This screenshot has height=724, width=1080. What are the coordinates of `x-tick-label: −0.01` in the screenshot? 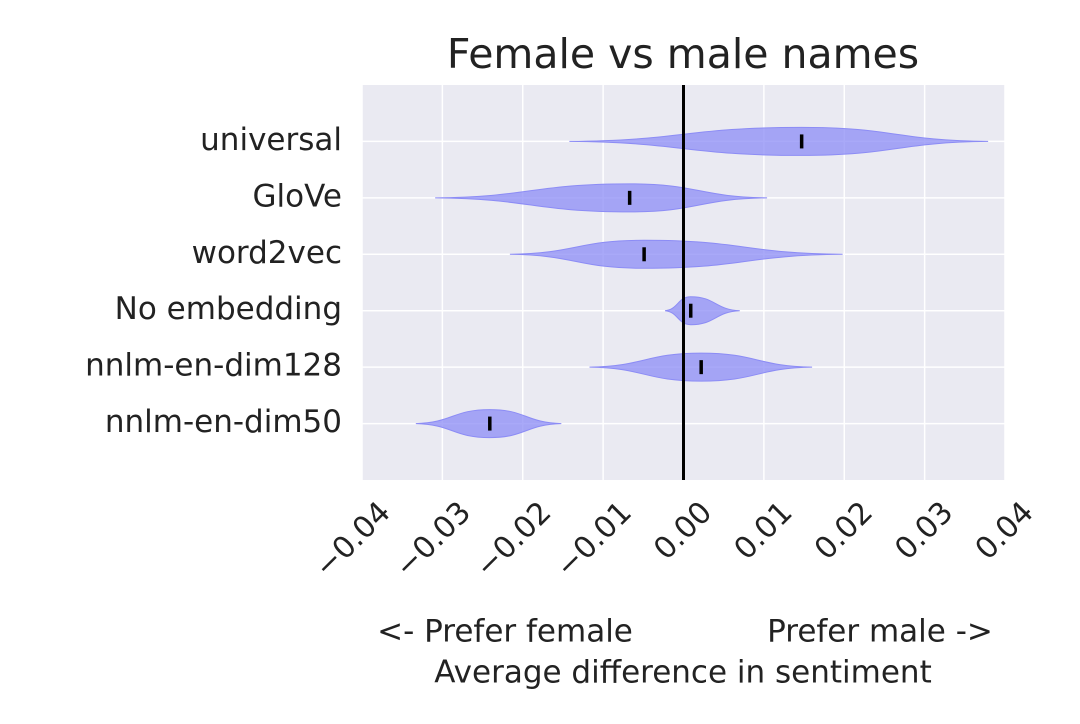 It's located at (594, 540).